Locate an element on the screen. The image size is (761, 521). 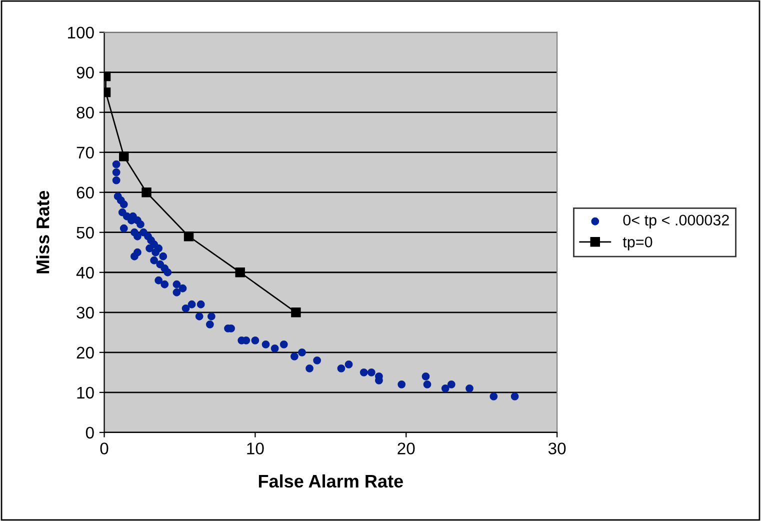
y-tick-label: 10 is located at coordinates (85, 392).